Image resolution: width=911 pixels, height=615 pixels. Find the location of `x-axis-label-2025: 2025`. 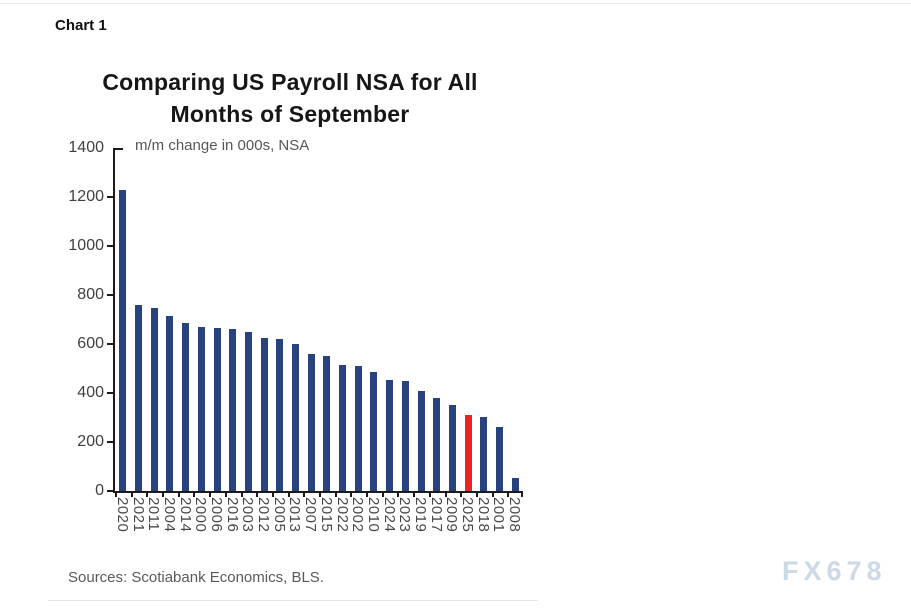

x-axis-label-2025: 2025 is located at coordinates (468, 515).